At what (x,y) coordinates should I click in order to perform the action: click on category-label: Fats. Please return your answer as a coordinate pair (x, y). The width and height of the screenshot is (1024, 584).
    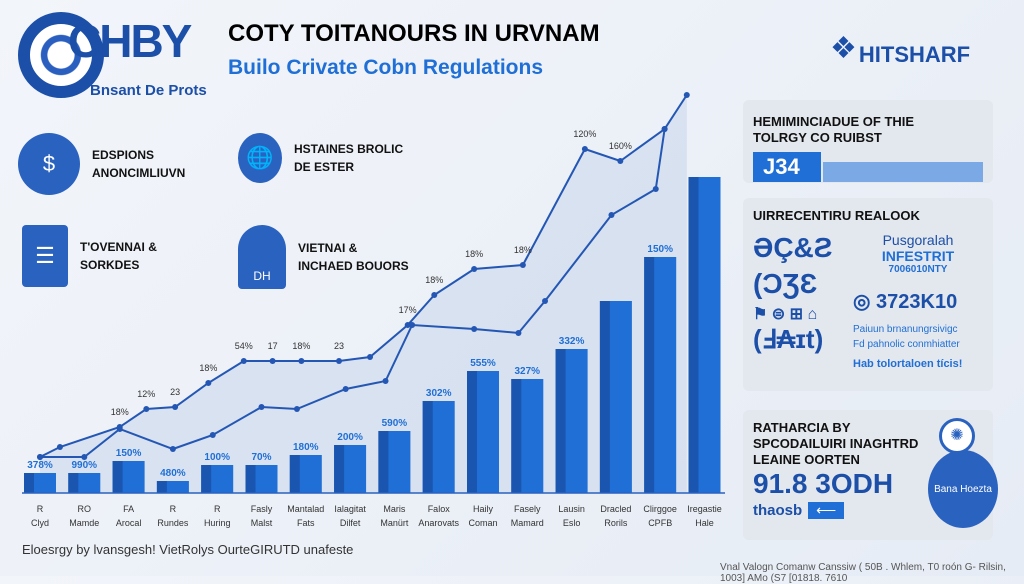
    Looking at the image, I should click on (306, 523).